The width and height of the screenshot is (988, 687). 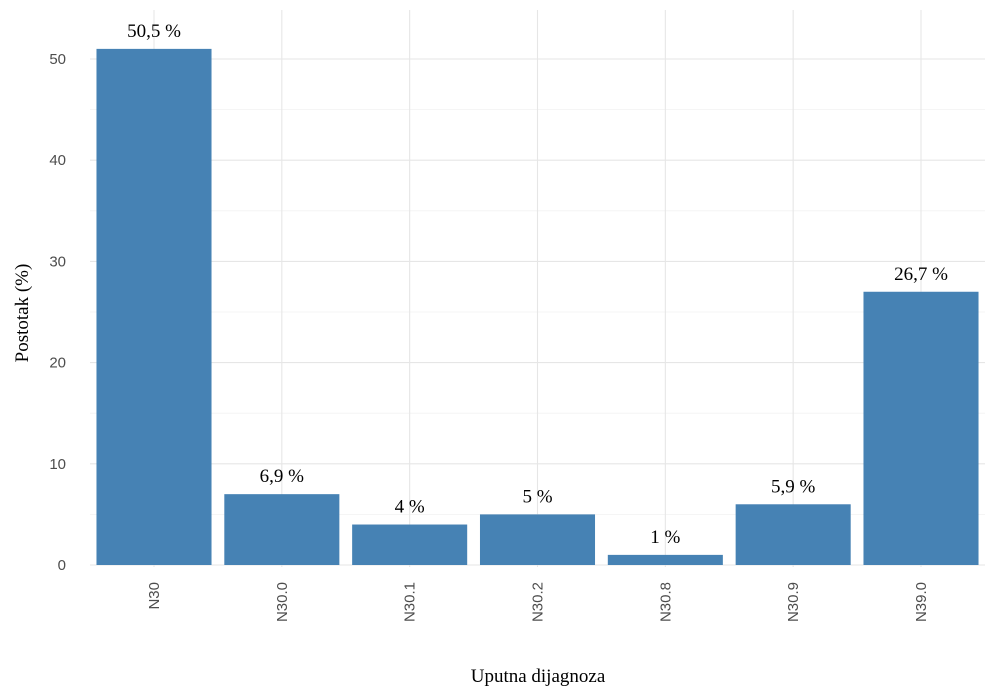 What do you see at coordinates (921, 602) in the screenshot?
I see `x-tick-label: N39.0` at bounding box center [921, 602].